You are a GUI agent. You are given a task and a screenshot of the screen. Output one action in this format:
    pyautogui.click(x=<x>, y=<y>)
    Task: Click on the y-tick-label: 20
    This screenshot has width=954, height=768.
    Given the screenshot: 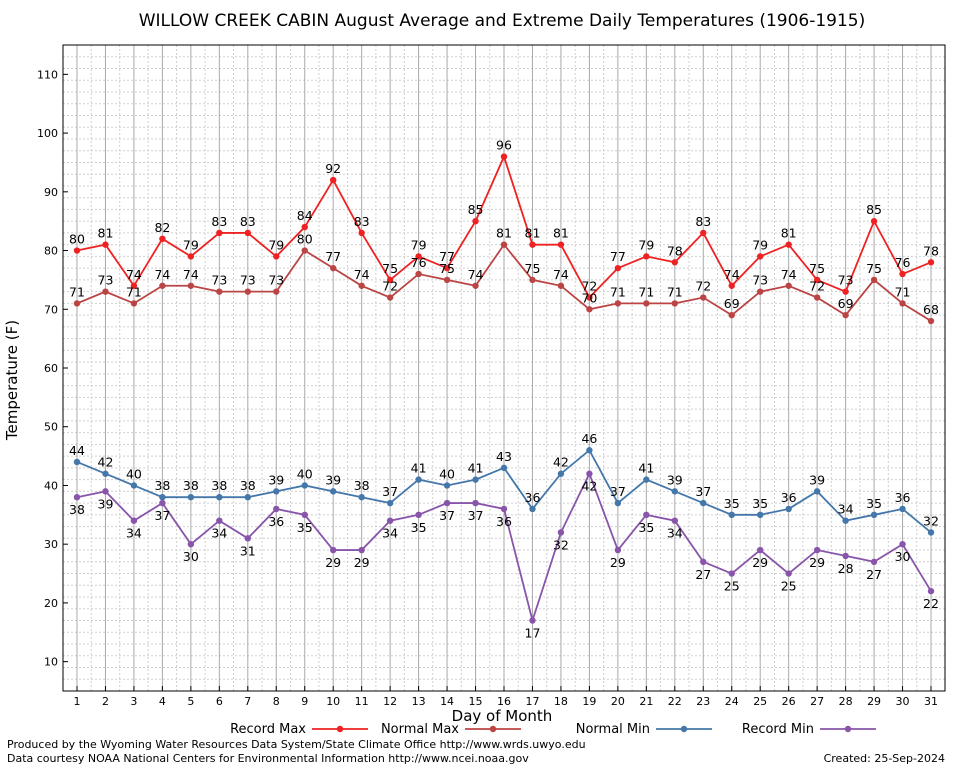 What is the action you would take?
    pyautogui.click(x=51, y=603)
    